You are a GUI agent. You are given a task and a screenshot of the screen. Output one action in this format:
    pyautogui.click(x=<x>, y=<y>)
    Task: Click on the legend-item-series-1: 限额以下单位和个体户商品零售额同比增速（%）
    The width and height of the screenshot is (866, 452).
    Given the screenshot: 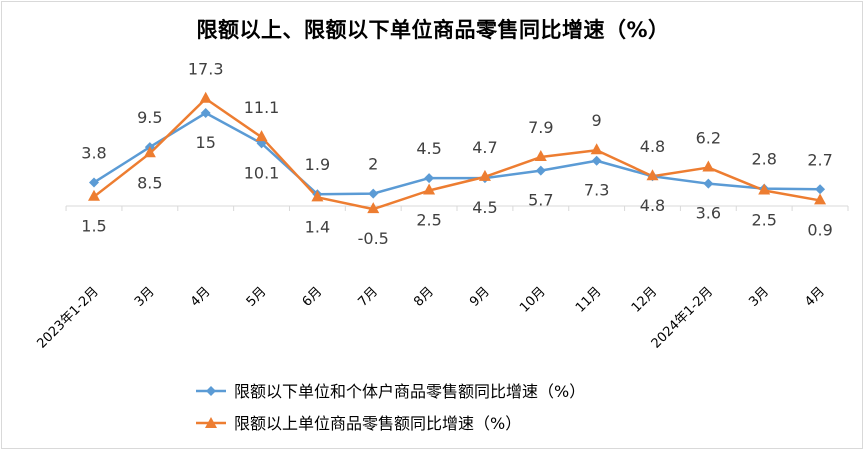 What is the action you would take?
    pyautogui.click(x=390, y=390)
    